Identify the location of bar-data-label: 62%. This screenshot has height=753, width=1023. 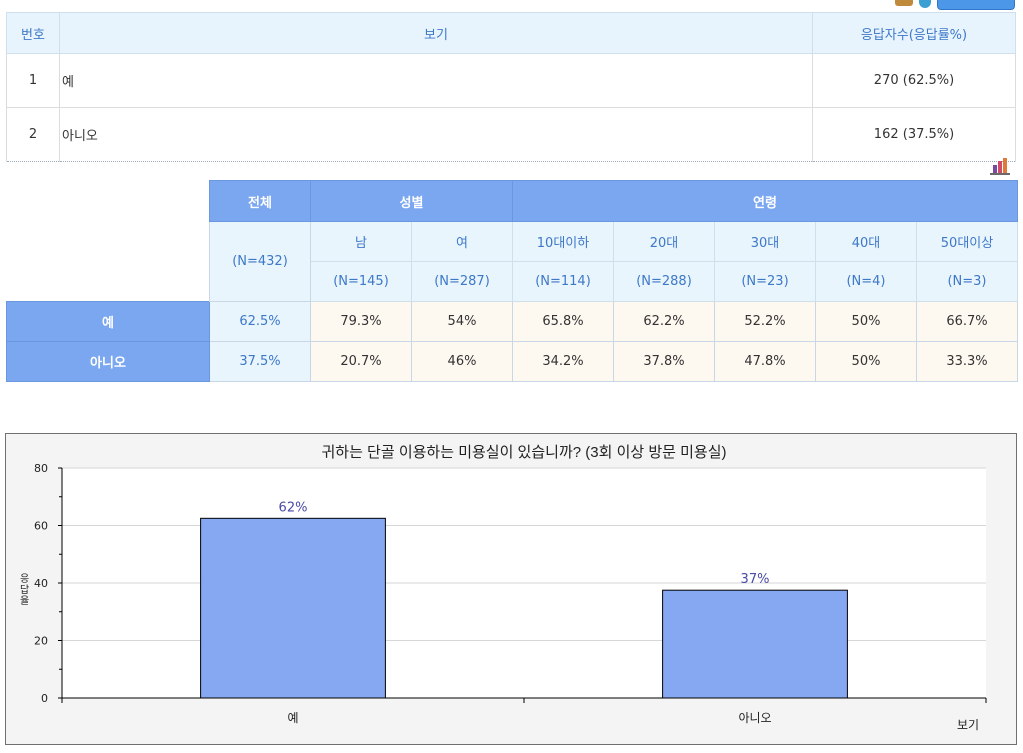
(293, 507).